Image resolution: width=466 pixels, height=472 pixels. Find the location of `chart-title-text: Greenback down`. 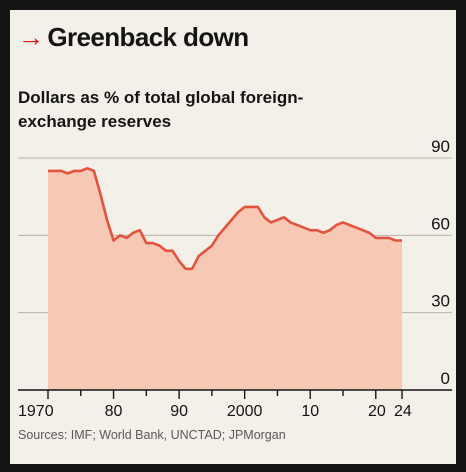

chart-title-text: Greenback down is located at coordinates (148, 37).